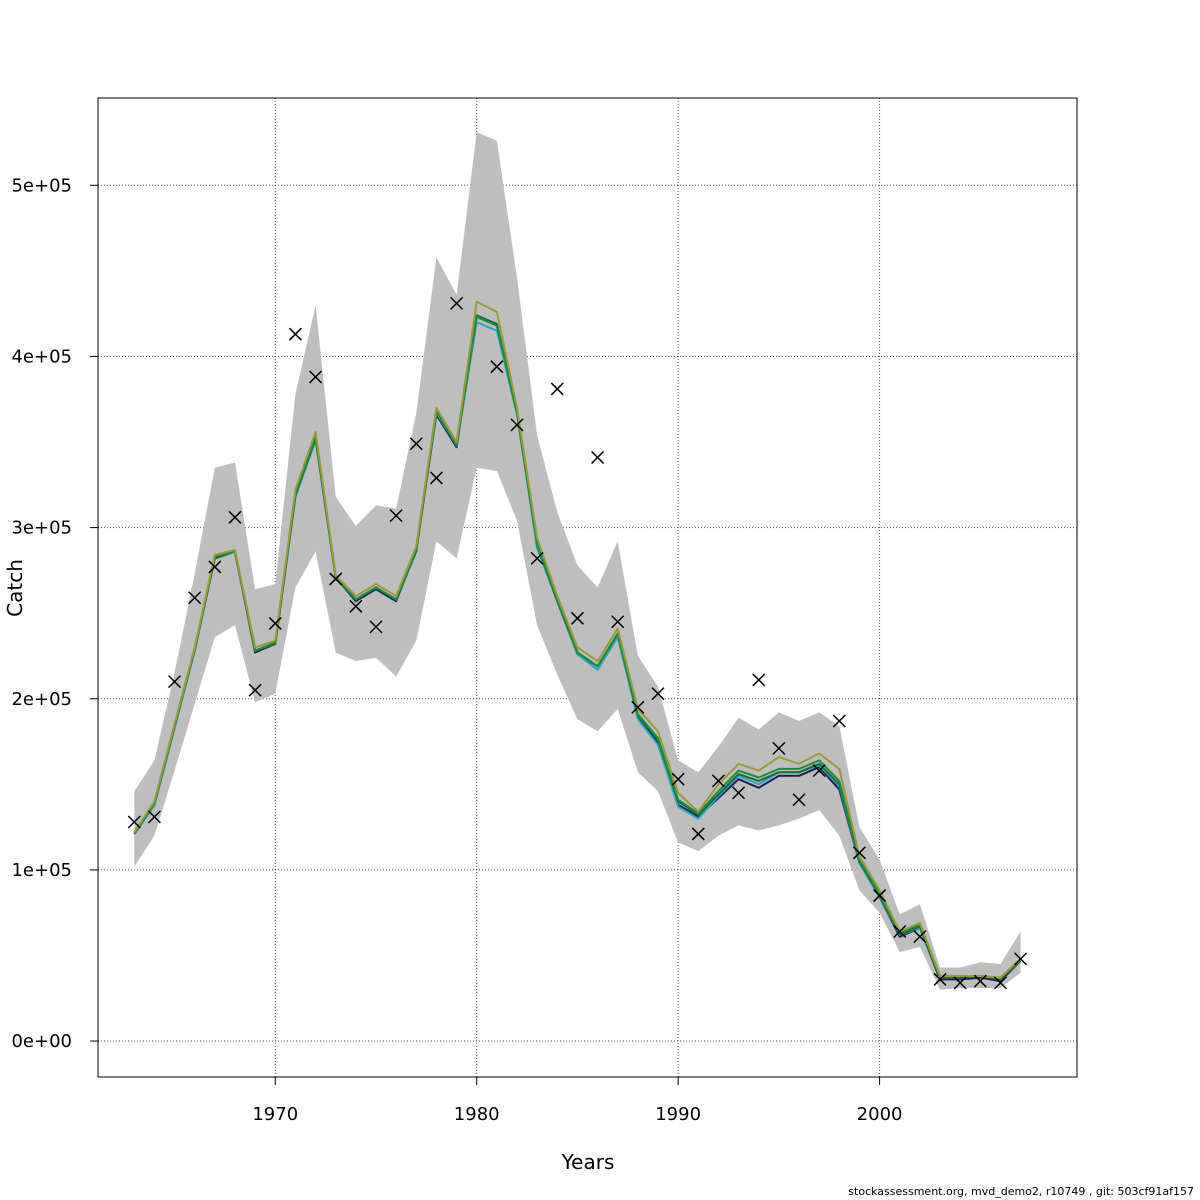  I want to click on x-axis-ticks: 1970 1980 1990 2000, so click(577, 1101).